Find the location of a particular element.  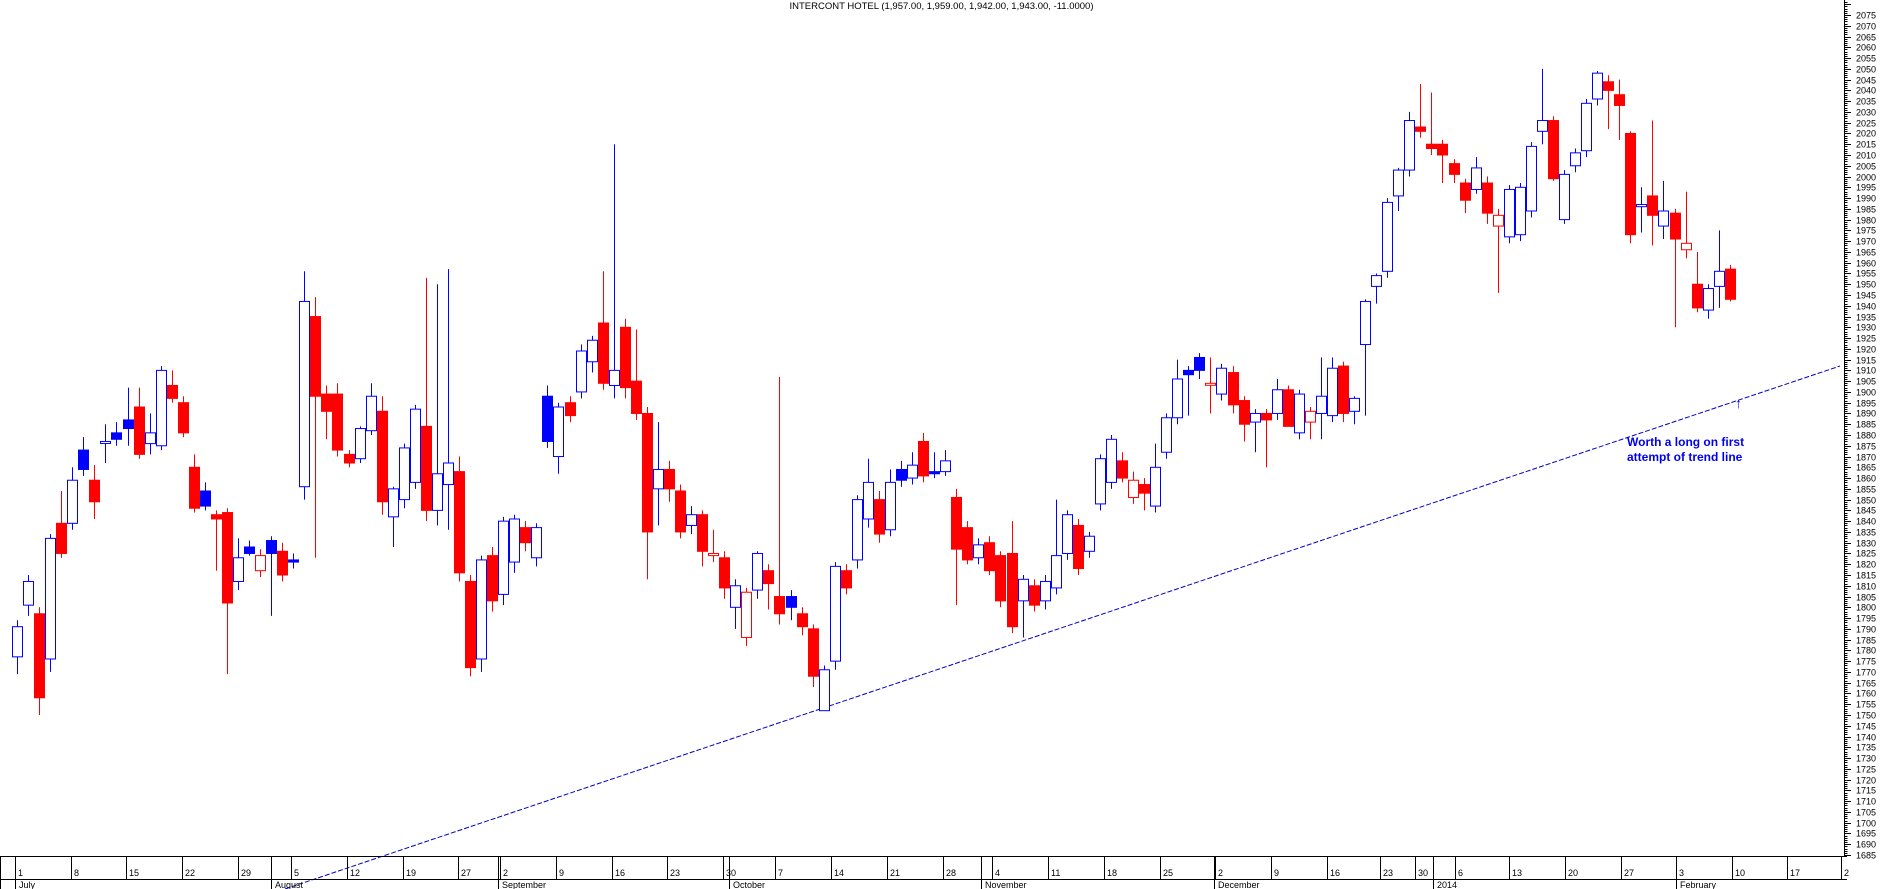

price-tick-label: 2050 is located at coordinates (1866, 70).